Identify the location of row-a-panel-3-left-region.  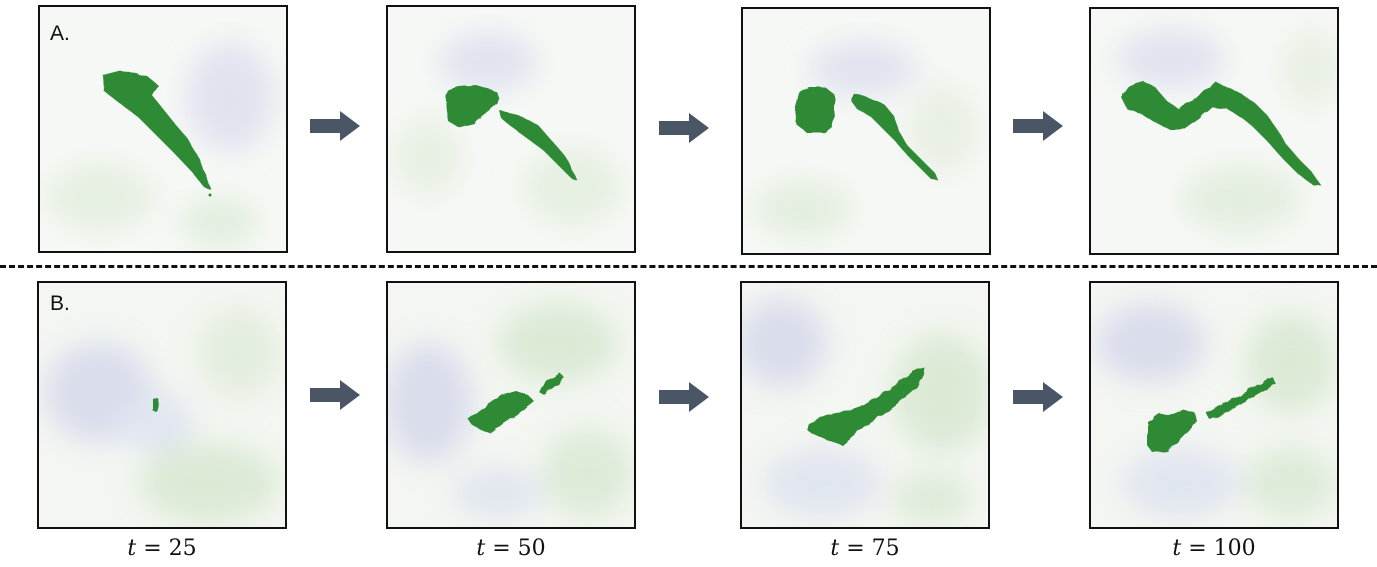
(815, 110).